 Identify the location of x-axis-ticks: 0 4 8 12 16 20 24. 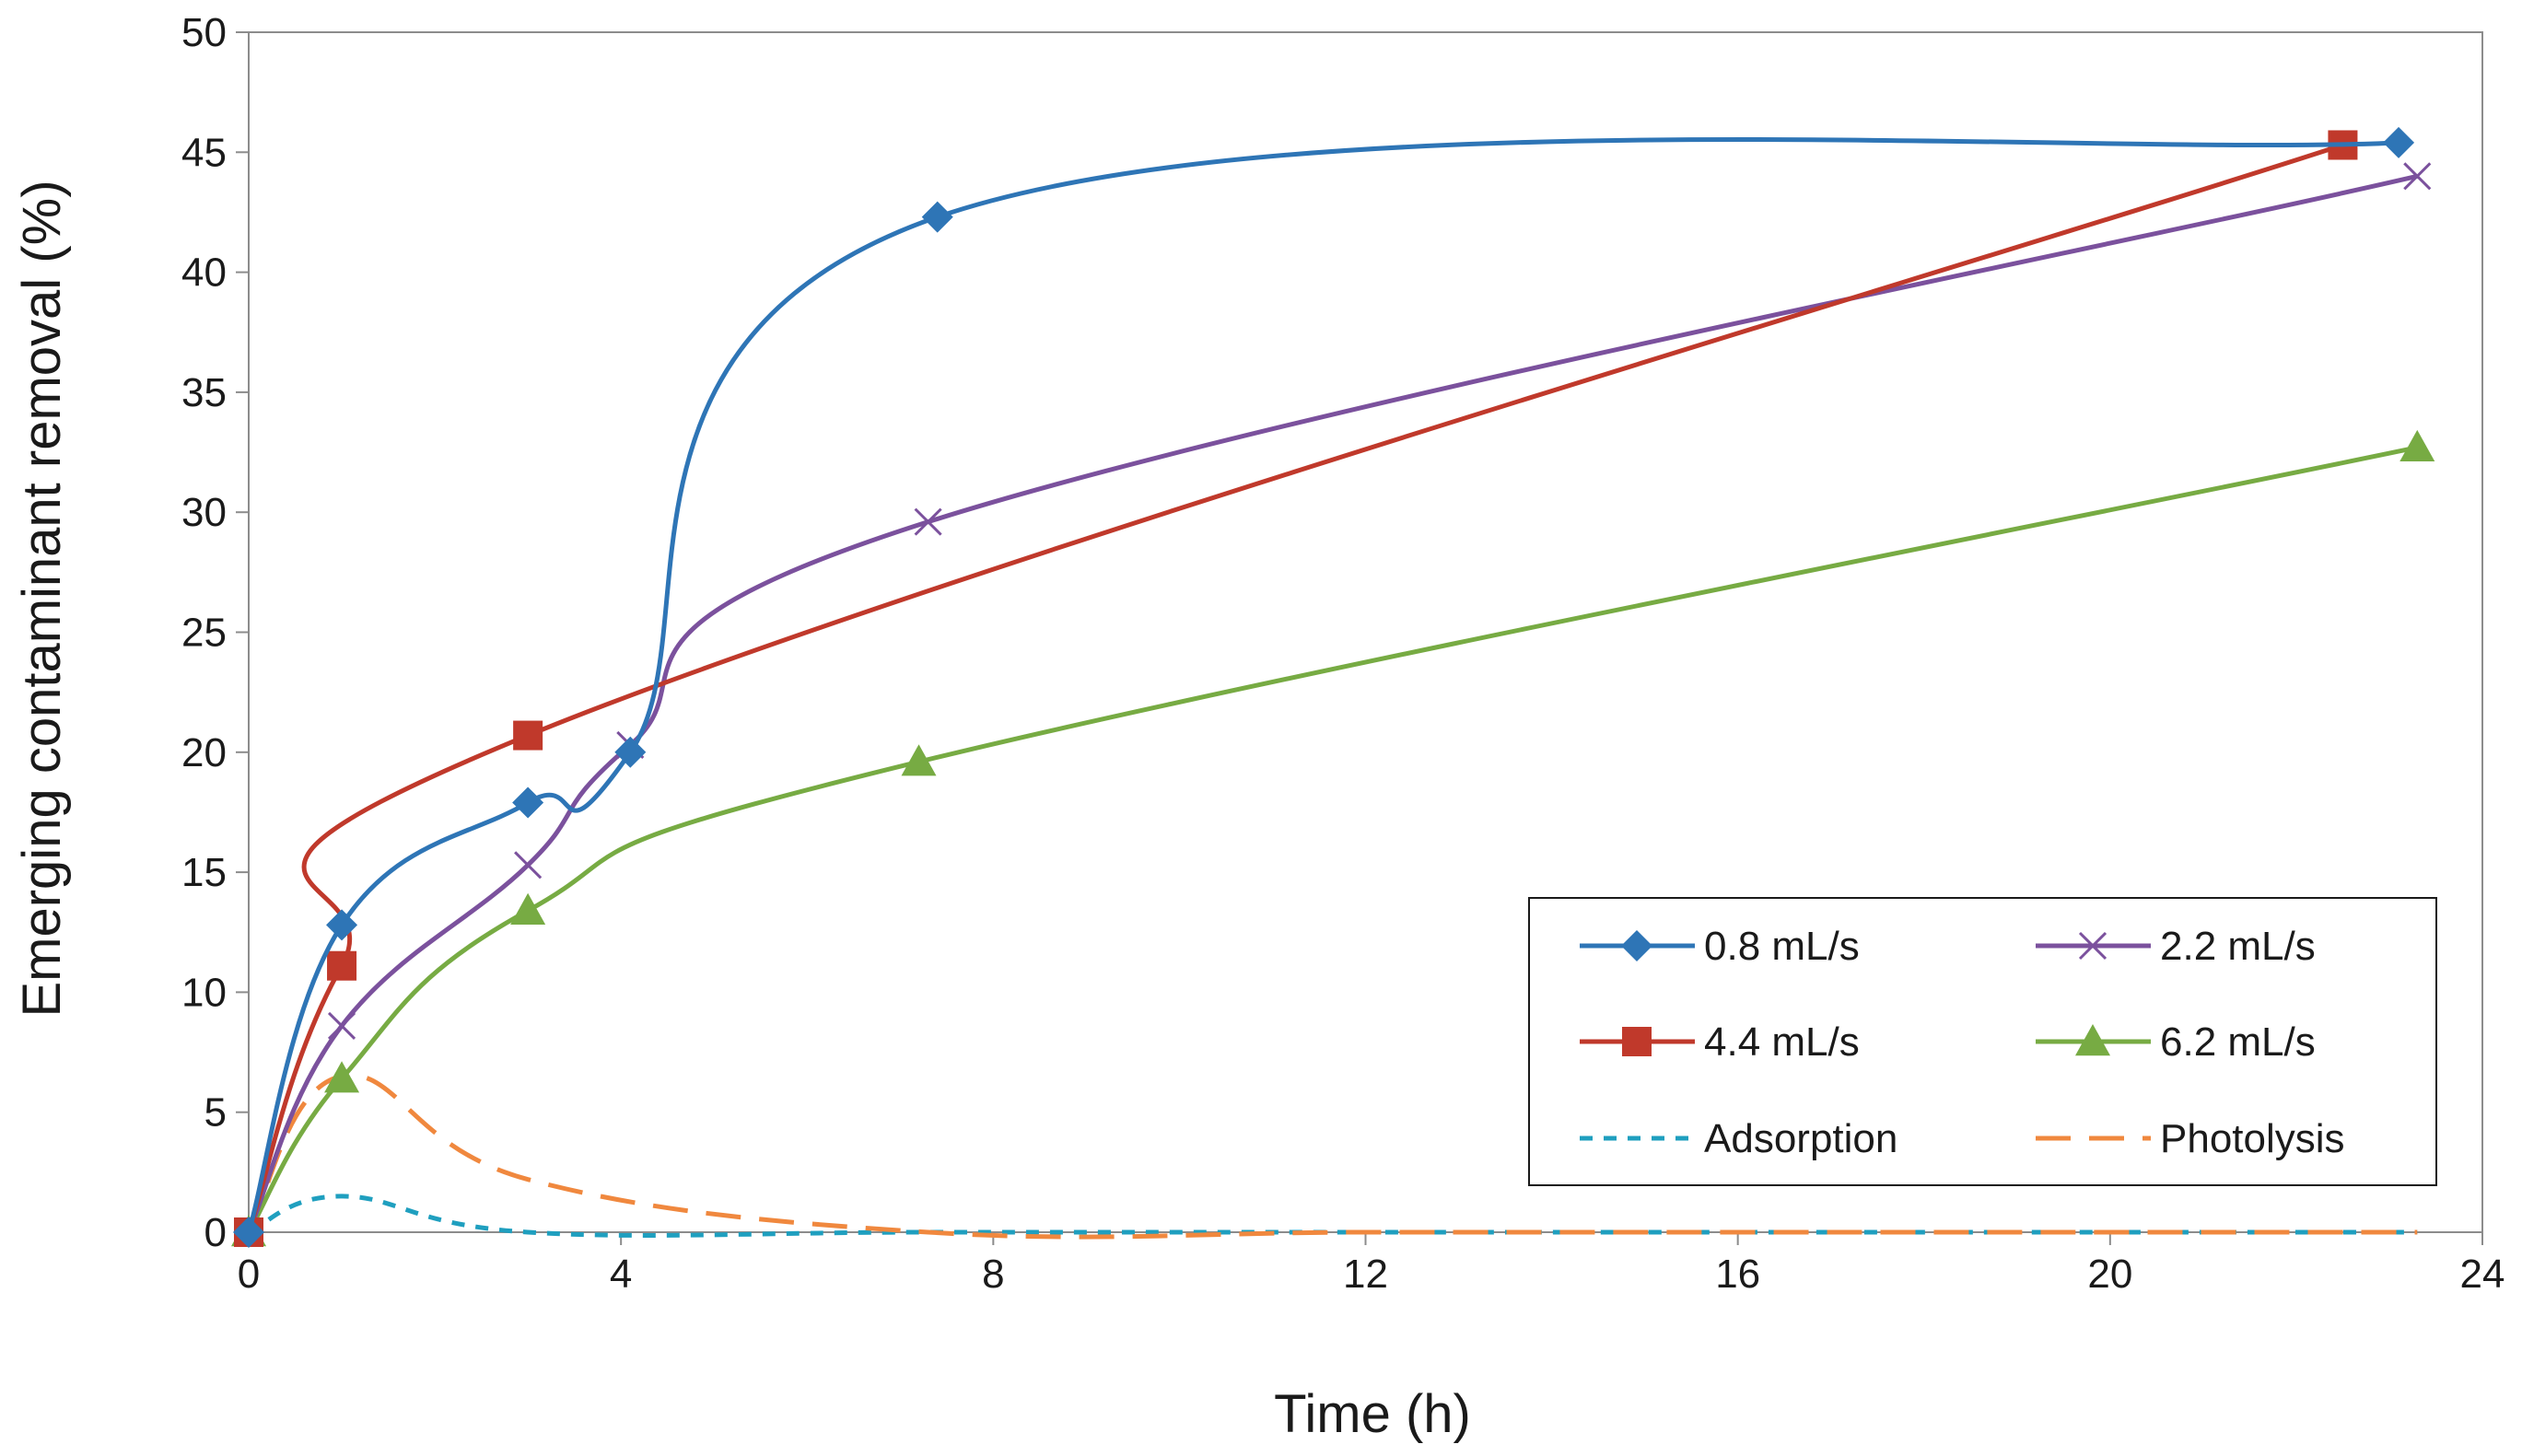
(1371, 1264).